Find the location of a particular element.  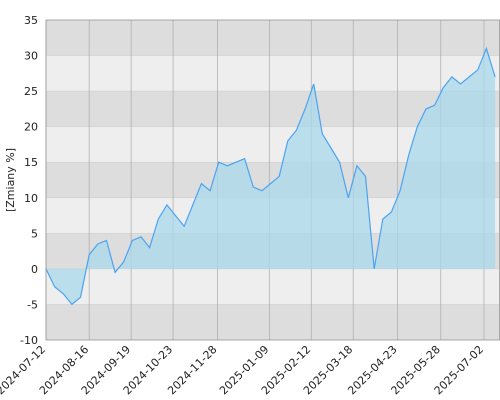

y-tick-label: -10 is located at coordinates (29, 340).